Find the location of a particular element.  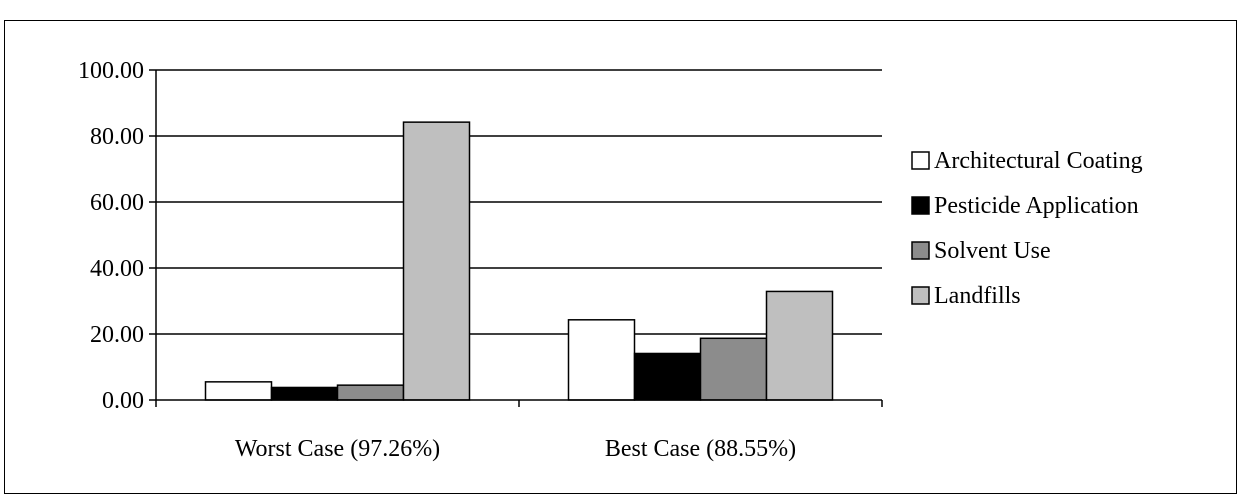

y-tick-label: 60.00 is located at coordinates (117, 203).